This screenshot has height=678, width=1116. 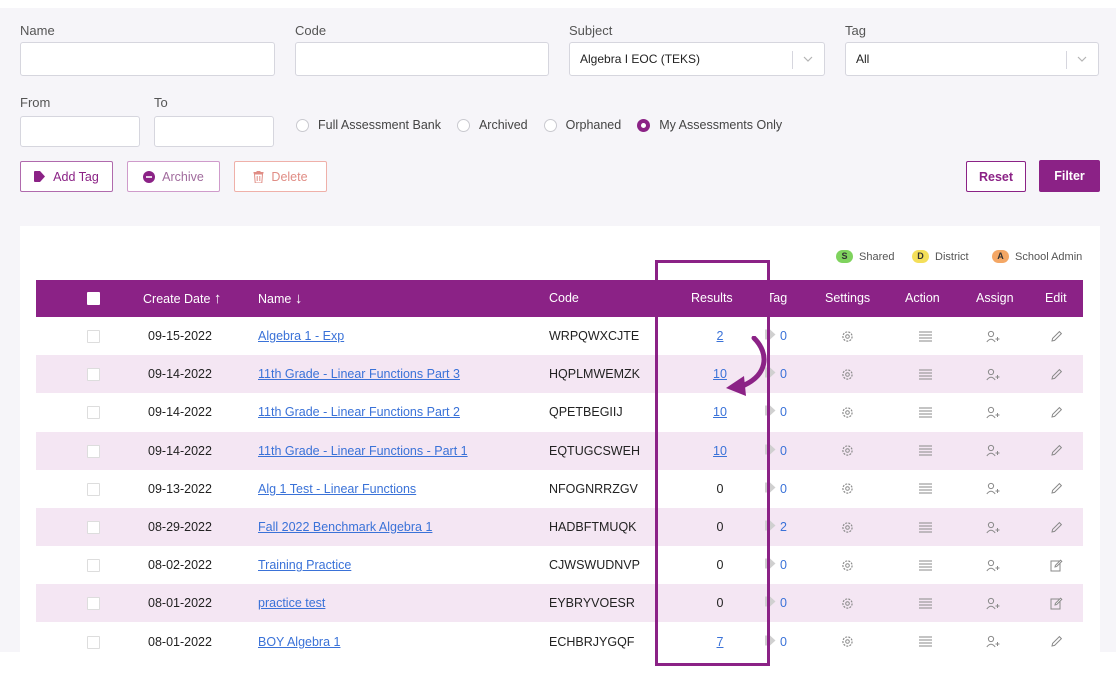 I want to click on name-input, so click(x=147, y=59).